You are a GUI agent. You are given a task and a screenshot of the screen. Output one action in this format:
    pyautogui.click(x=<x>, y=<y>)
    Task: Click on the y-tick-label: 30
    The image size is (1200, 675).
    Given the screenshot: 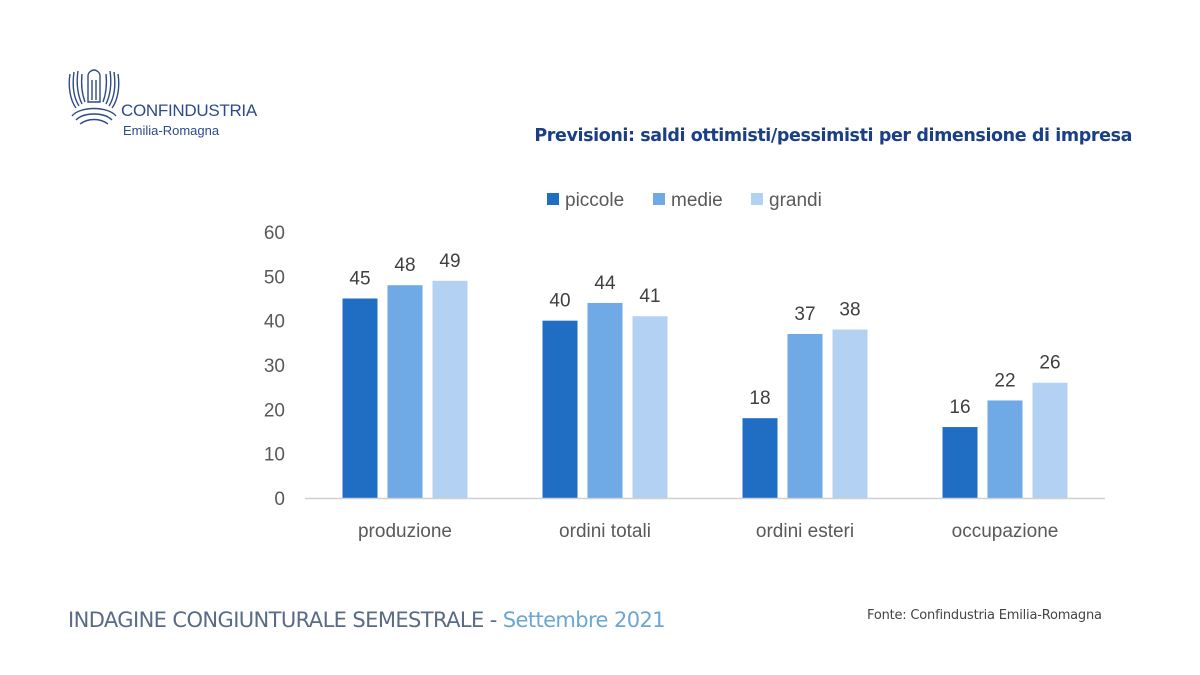 What is the action you would take?
    pyautogui.click(x=274, y=366)
    